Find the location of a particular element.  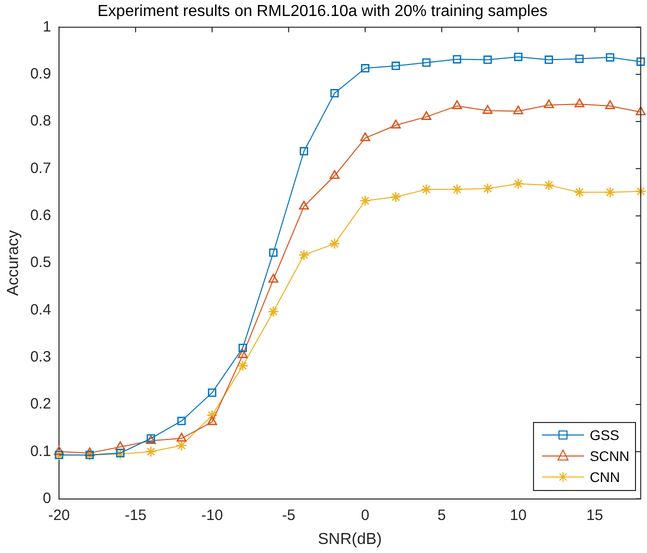

y-tick-label: 0 is located at coordinates (47, 498).